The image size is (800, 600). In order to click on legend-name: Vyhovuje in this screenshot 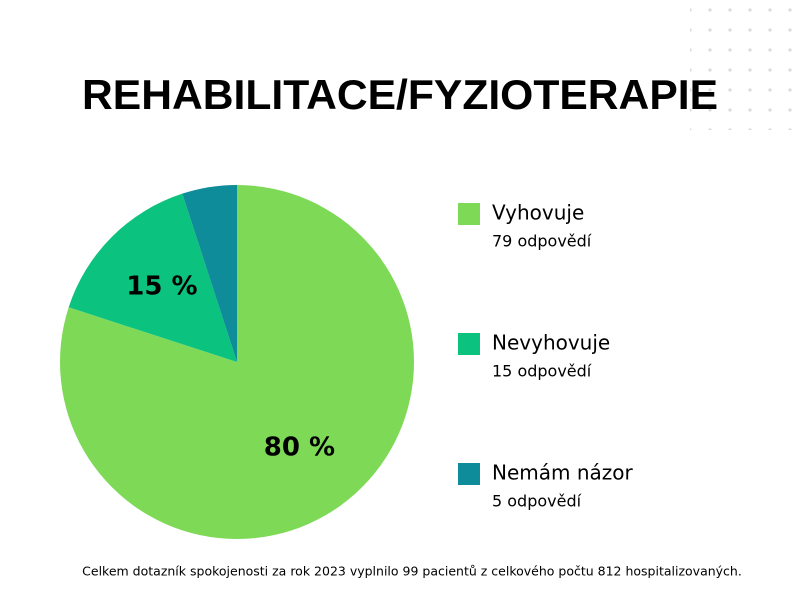, I will do `click(538, 213)`.